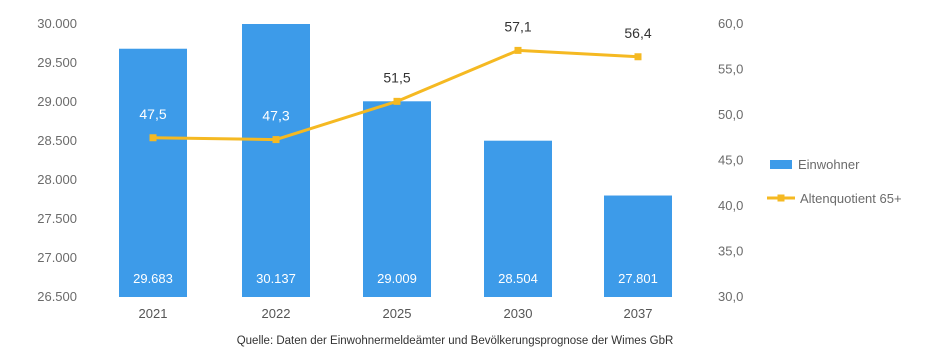 This screenshot has height=354, width=942. What do you see at coordinates (637, 33) in the screenshot?
I see `line-value-label: 56,4` at bounding box center [637, 33].